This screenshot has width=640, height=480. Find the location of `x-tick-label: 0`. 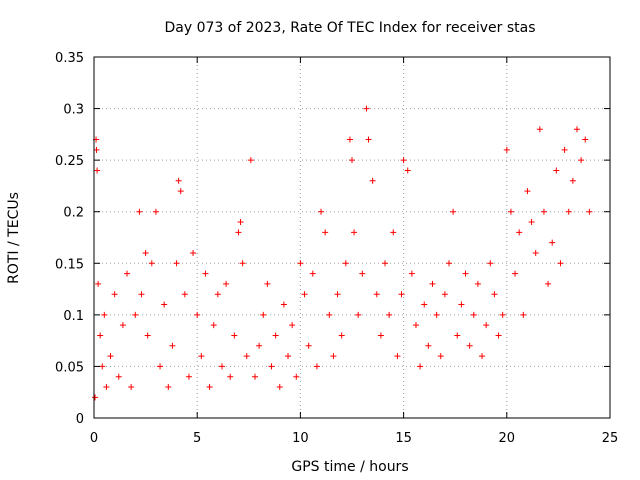

x-tick-label: 0 is located at coordinates (94, 438).